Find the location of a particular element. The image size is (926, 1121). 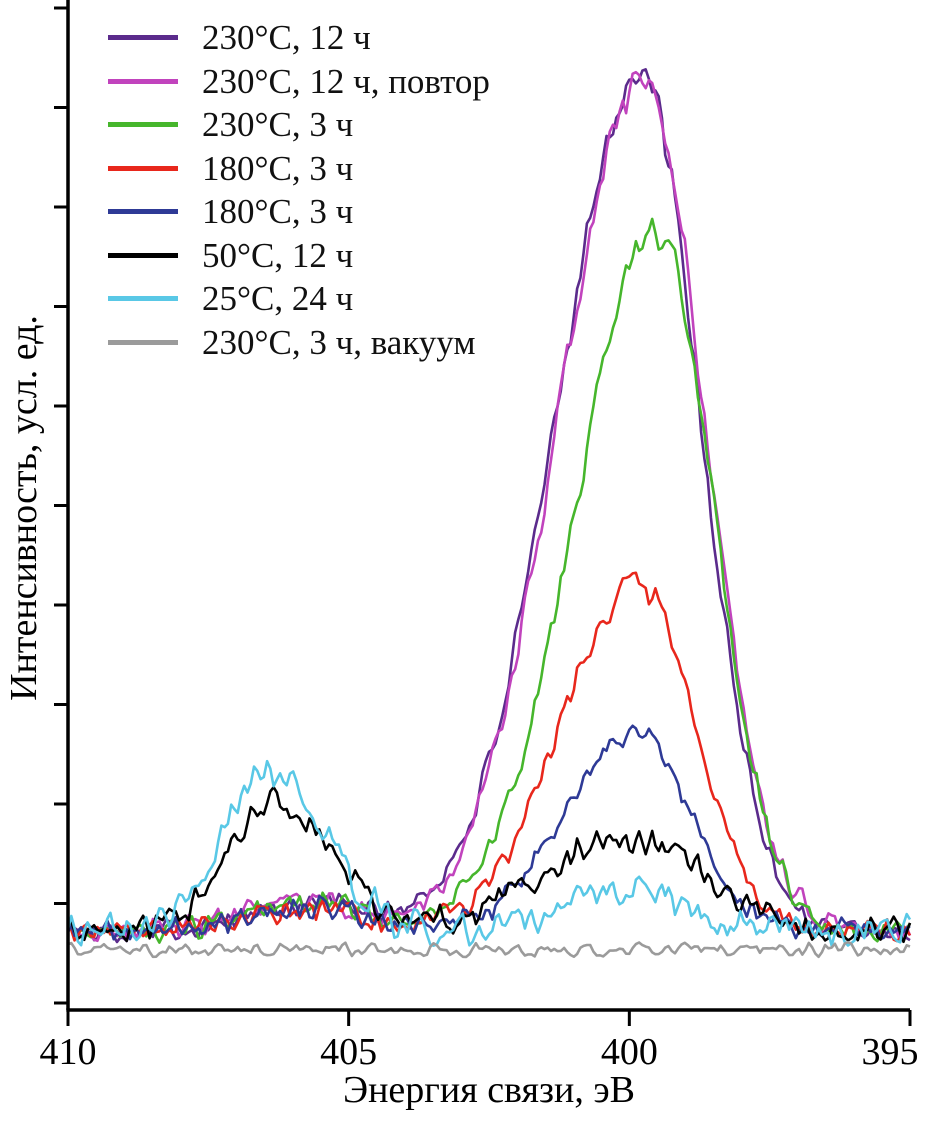

legend-label: 230°C, 3 ч, вакуум is located at coordinates (339, 342).